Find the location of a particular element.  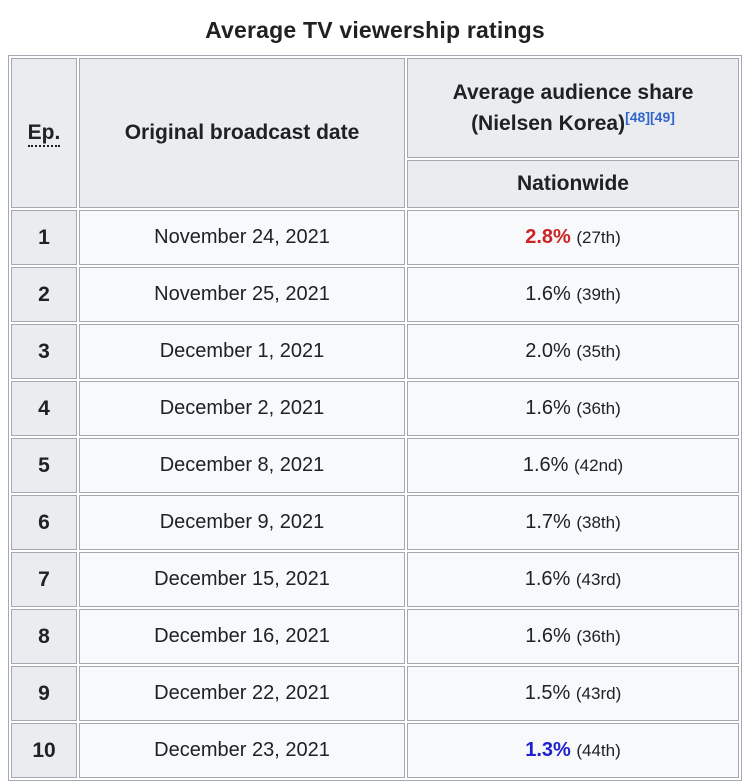

table-row: 6 December 9, 2021 1.7% (38th) is located at coordinates (375, 522).